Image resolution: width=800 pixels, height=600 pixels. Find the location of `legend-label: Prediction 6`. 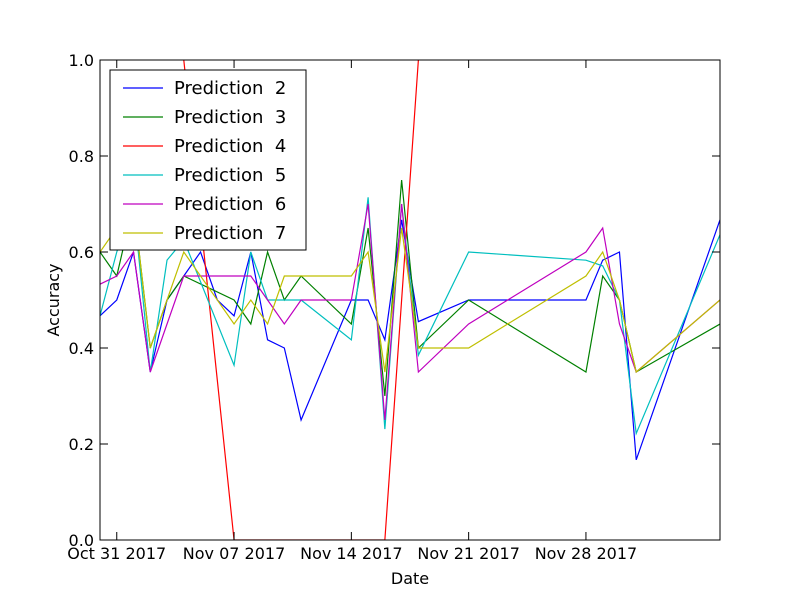

legend-label: Prediction 6 is located at coordinates (230, 204).